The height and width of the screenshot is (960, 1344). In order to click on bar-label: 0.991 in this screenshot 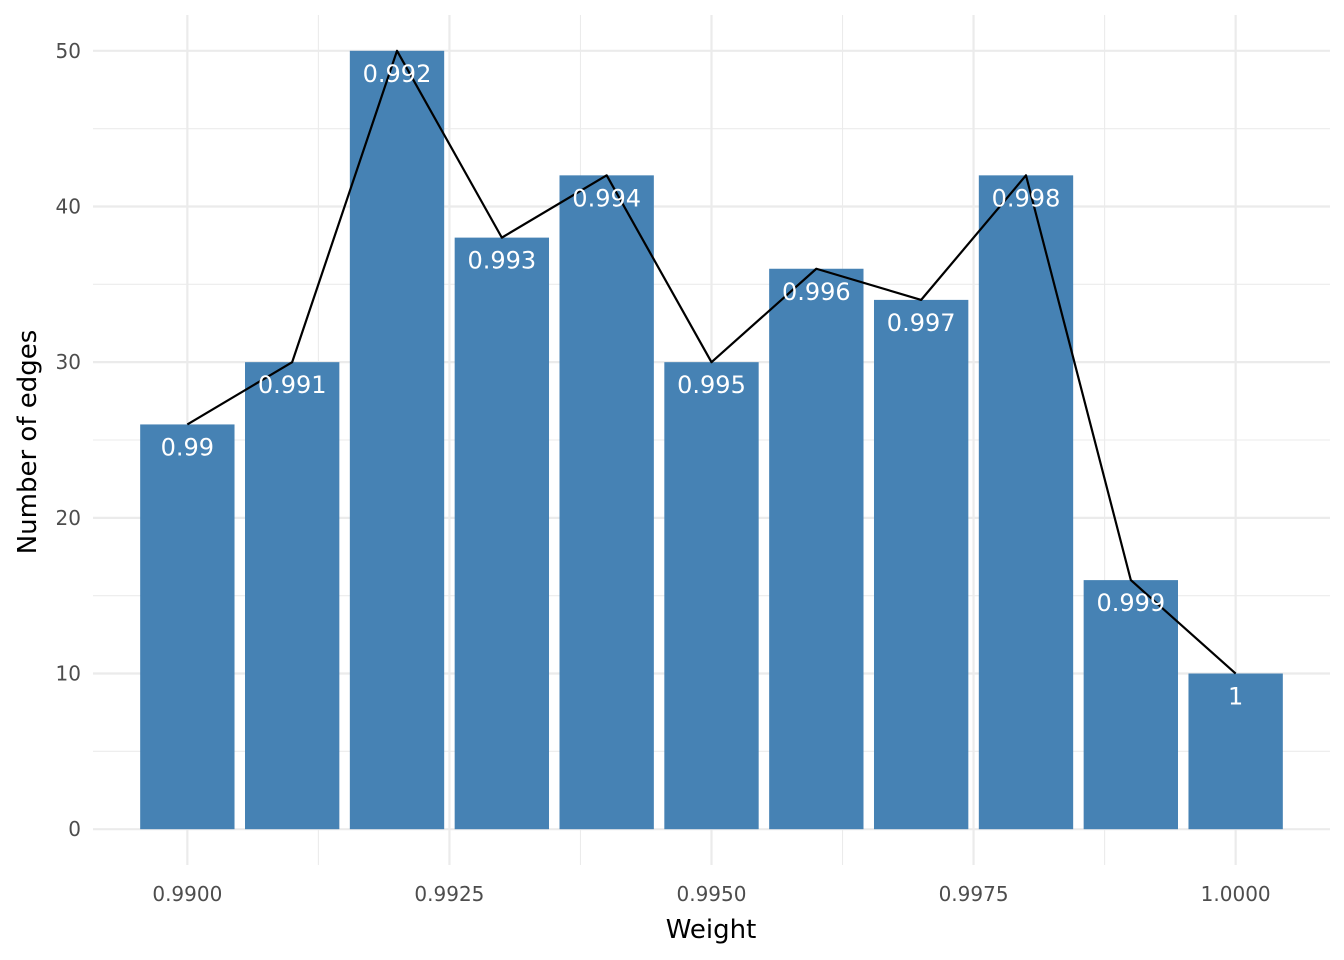, I will do `click(292, 385)`.